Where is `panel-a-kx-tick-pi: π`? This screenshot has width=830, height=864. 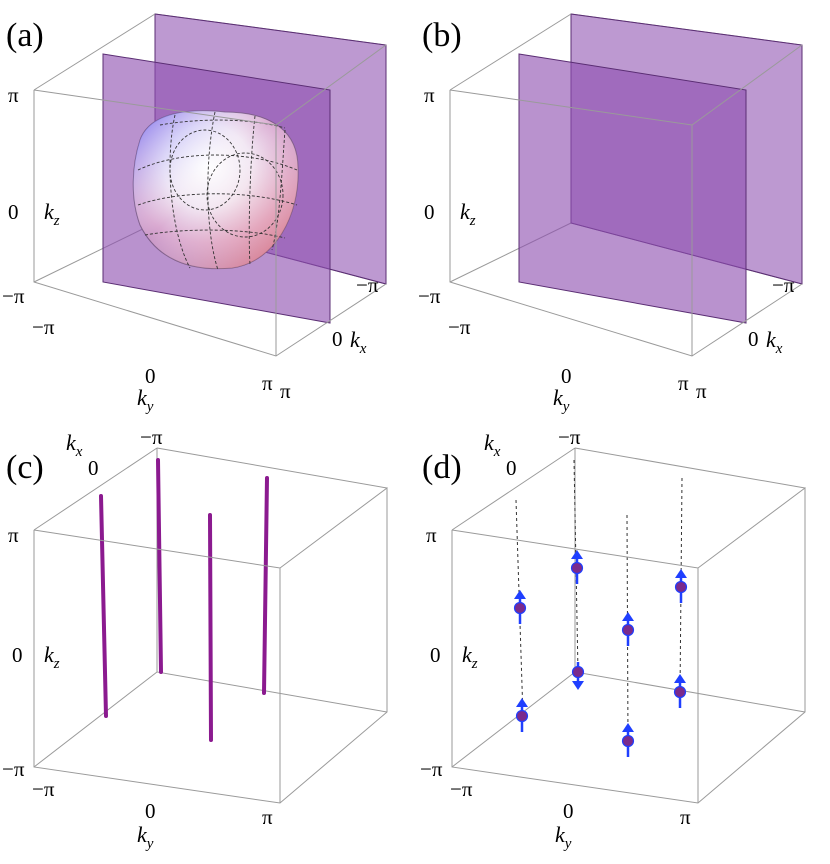
panel-a-kx-tick-pi: π is located at coordinates (285, 391).